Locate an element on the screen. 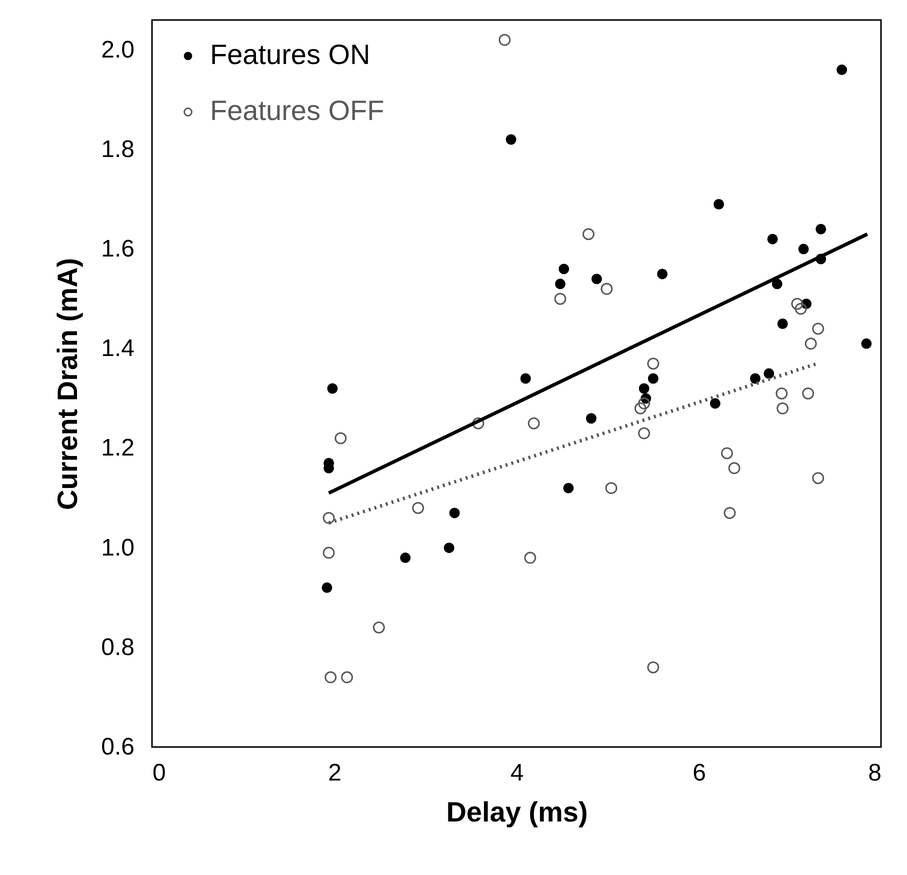  x-tick-label: 0 is located at coordinates (159, 773).